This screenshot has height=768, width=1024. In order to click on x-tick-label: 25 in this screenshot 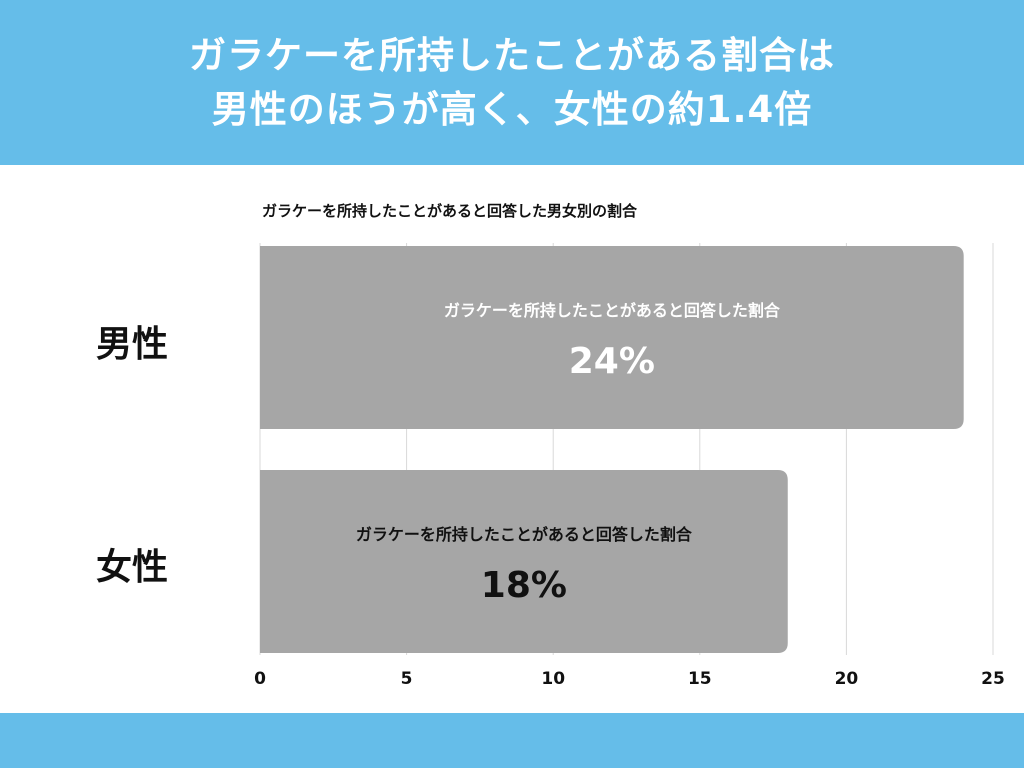, I will do `click(993, 679)`.